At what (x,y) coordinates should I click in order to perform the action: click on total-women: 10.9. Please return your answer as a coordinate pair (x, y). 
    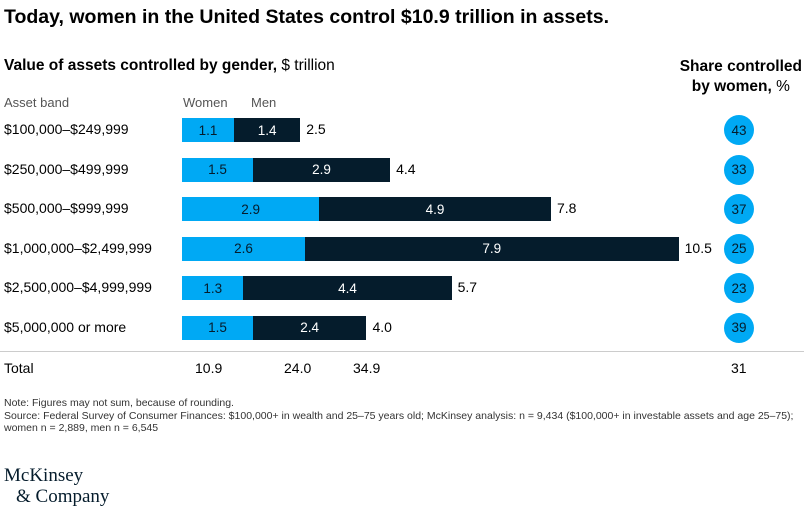
    Looking at the image, I should click on (209, 368).